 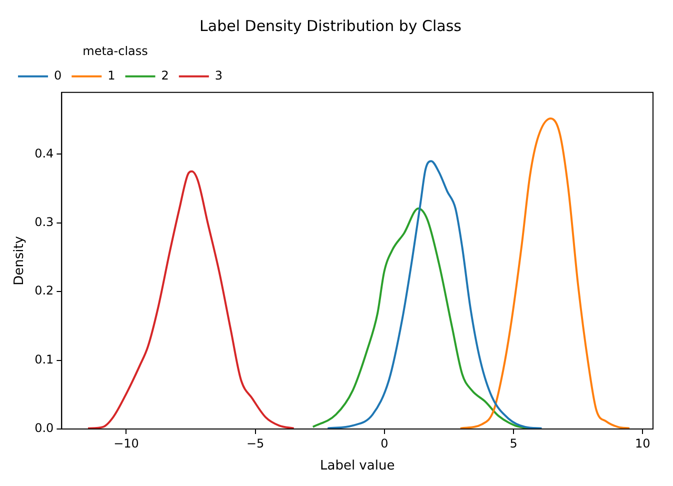 I want to click on x-tick-label: −5, so click(x=255, y=443).